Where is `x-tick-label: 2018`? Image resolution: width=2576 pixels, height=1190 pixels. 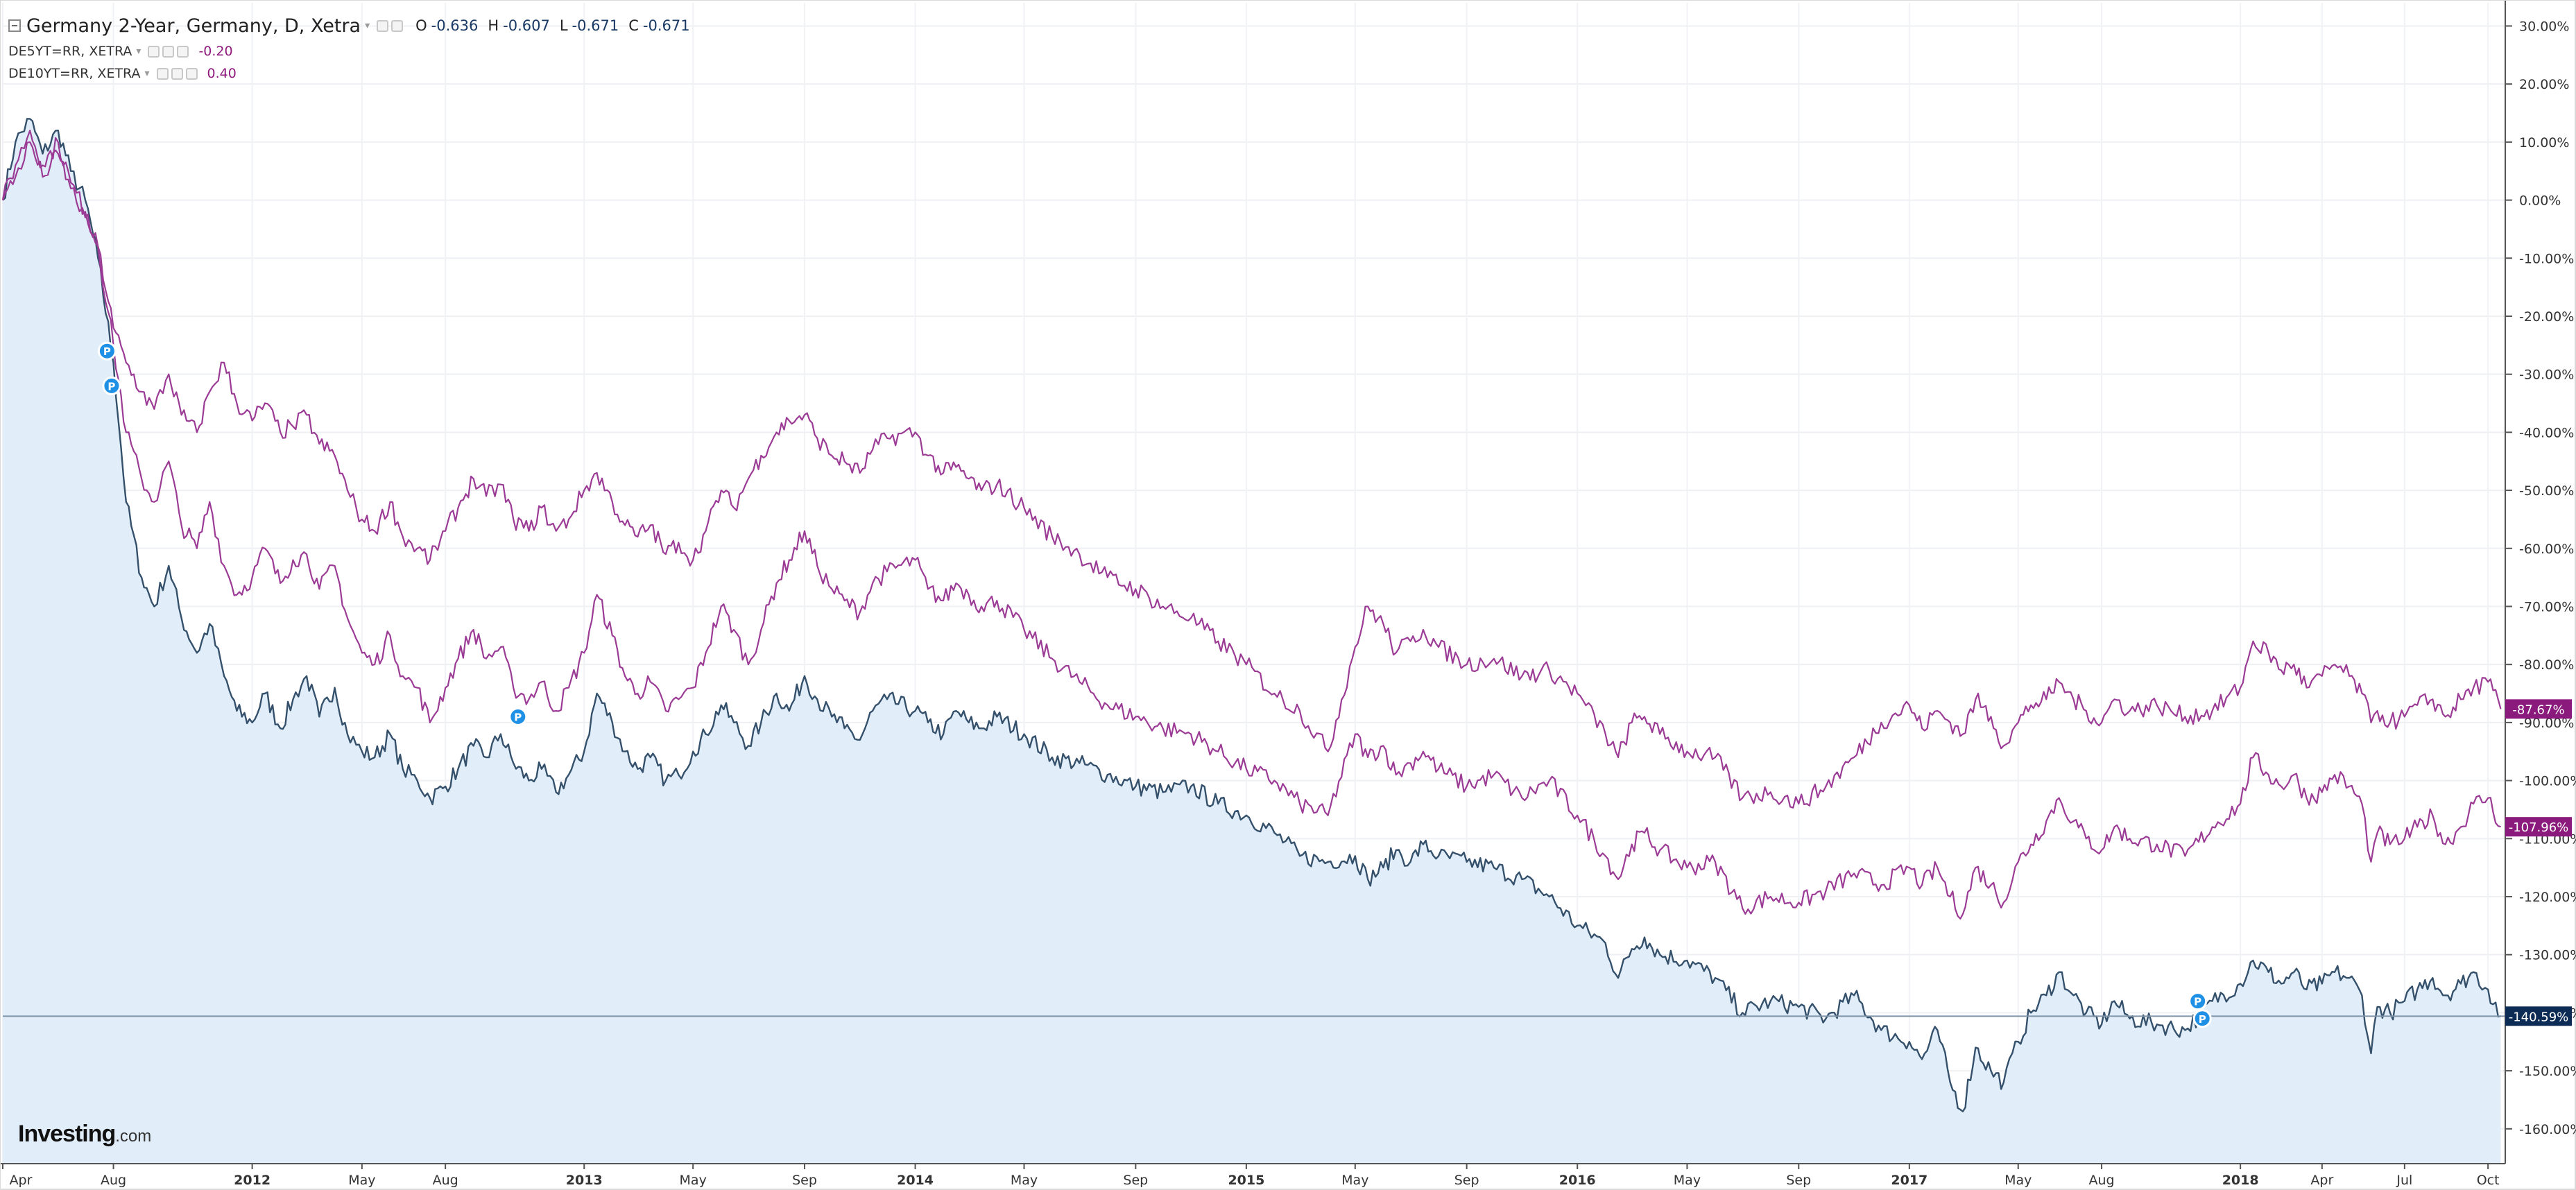 x-tick-label: 2018 is located at coordinates (2240, 1180).